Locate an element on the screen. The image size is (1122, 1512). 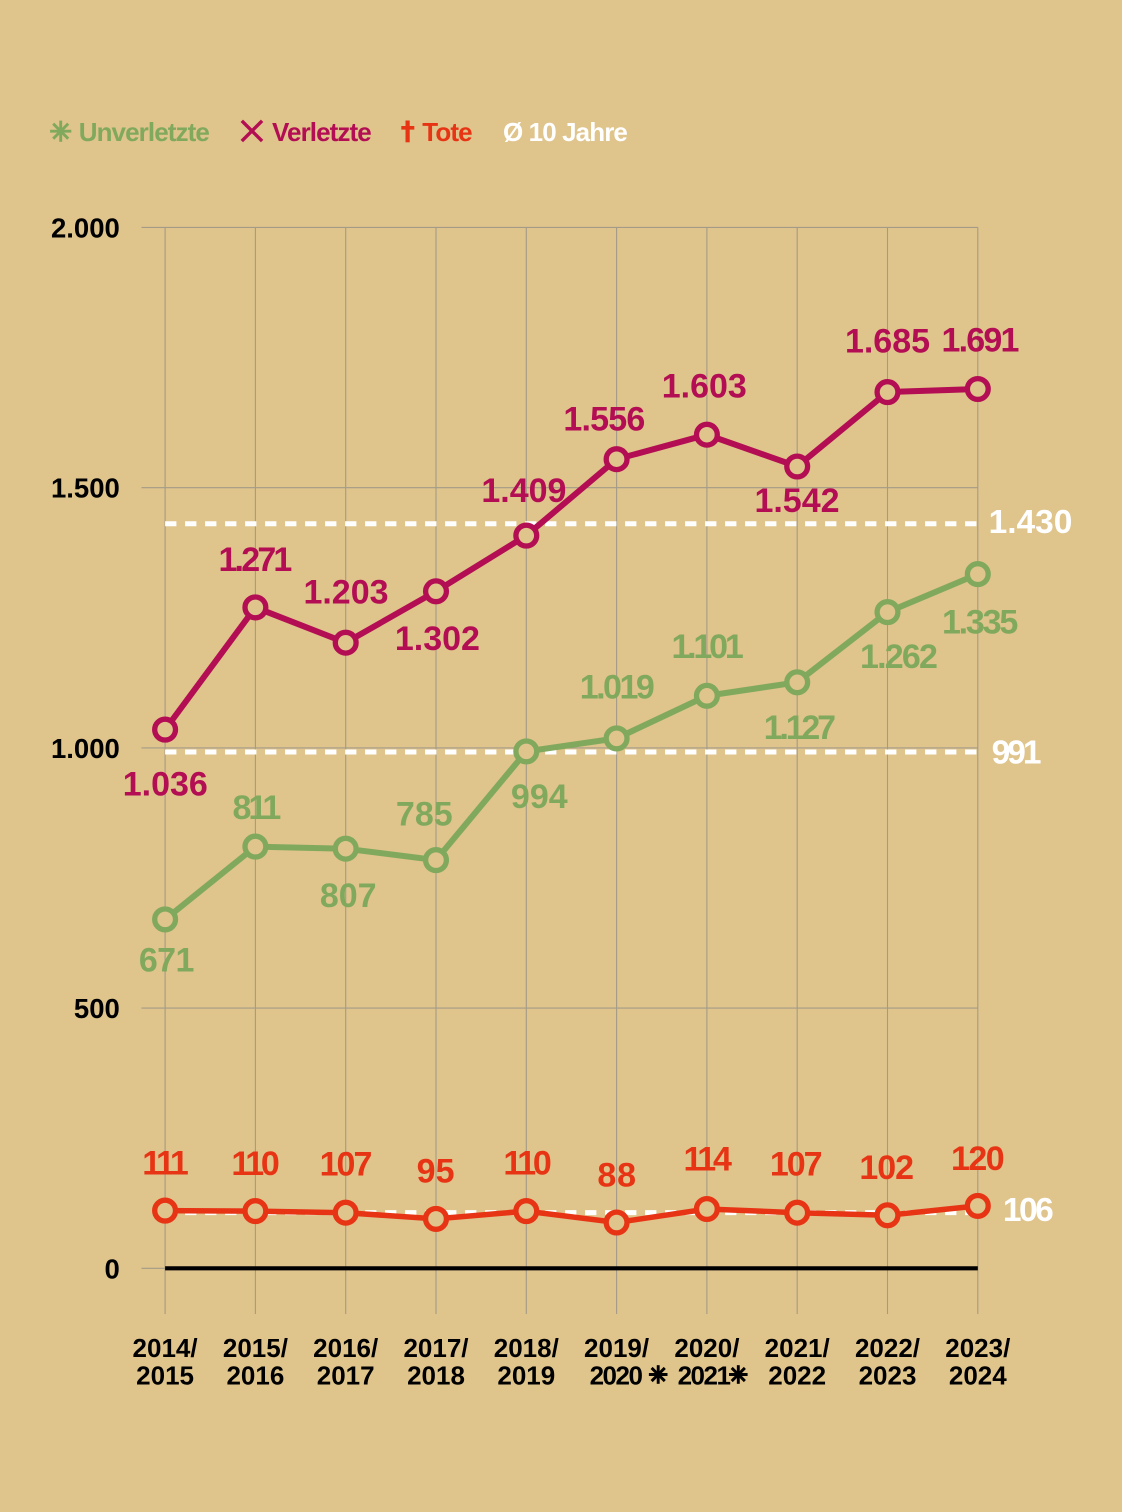
svg-text: 671 is located at coordinates (166, 960).